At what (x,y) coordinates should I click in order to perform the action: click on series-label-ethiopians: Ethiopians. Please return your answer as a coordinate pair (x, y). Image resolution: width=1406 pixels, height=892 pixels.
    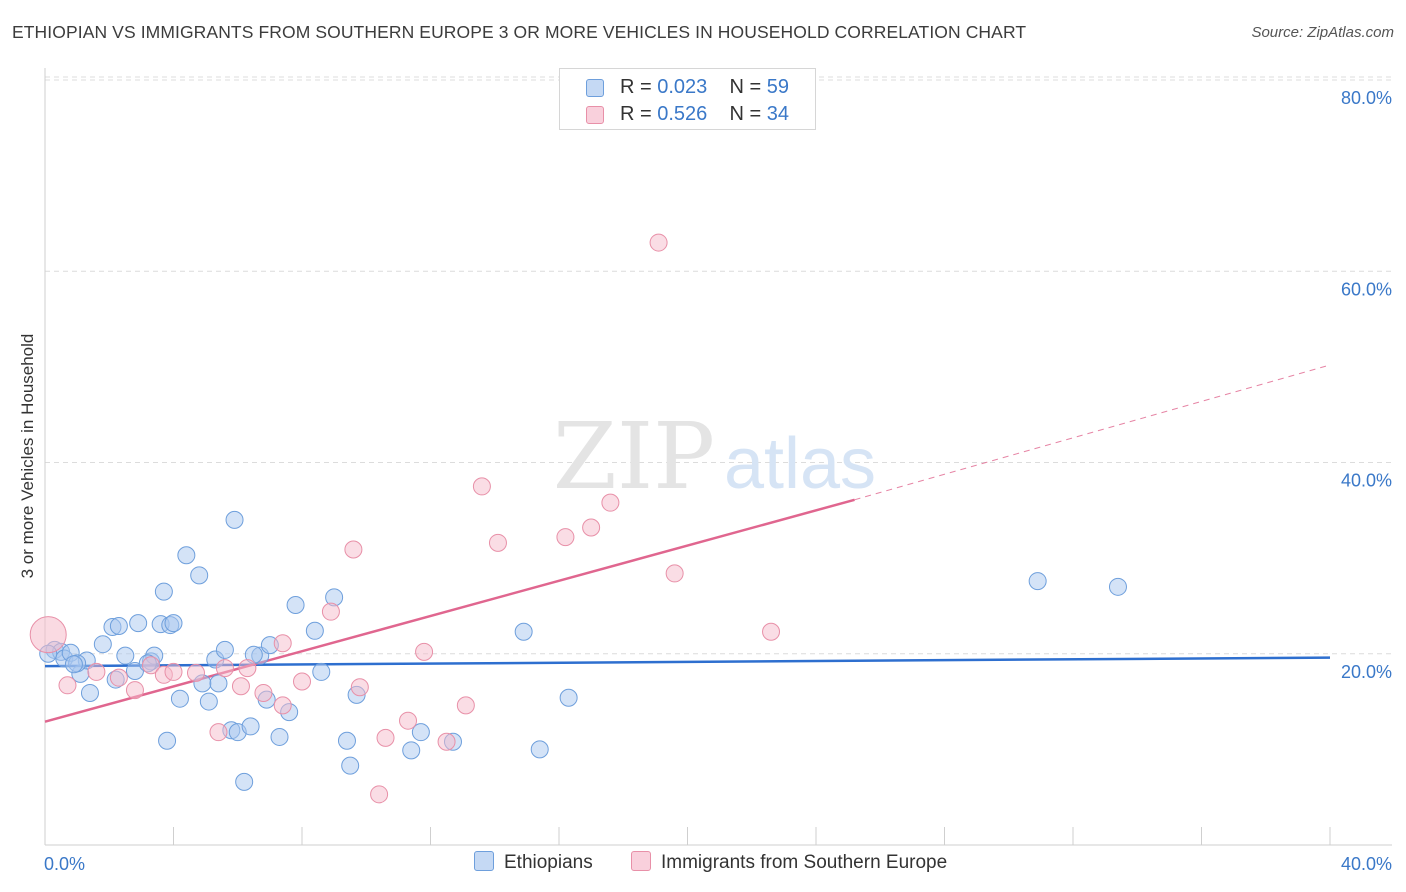
    Looking at the image, I should click on (548, 862).